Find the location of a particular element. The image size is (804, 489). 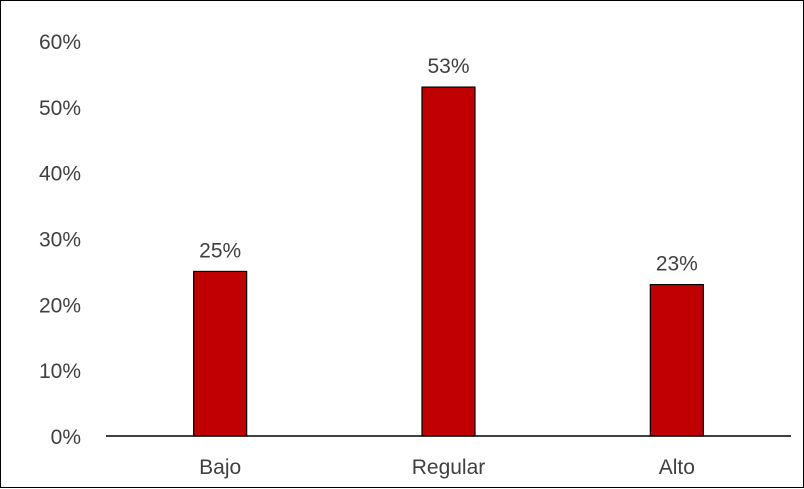

y-tick-label: 40% is located at coordinates (60, 174).